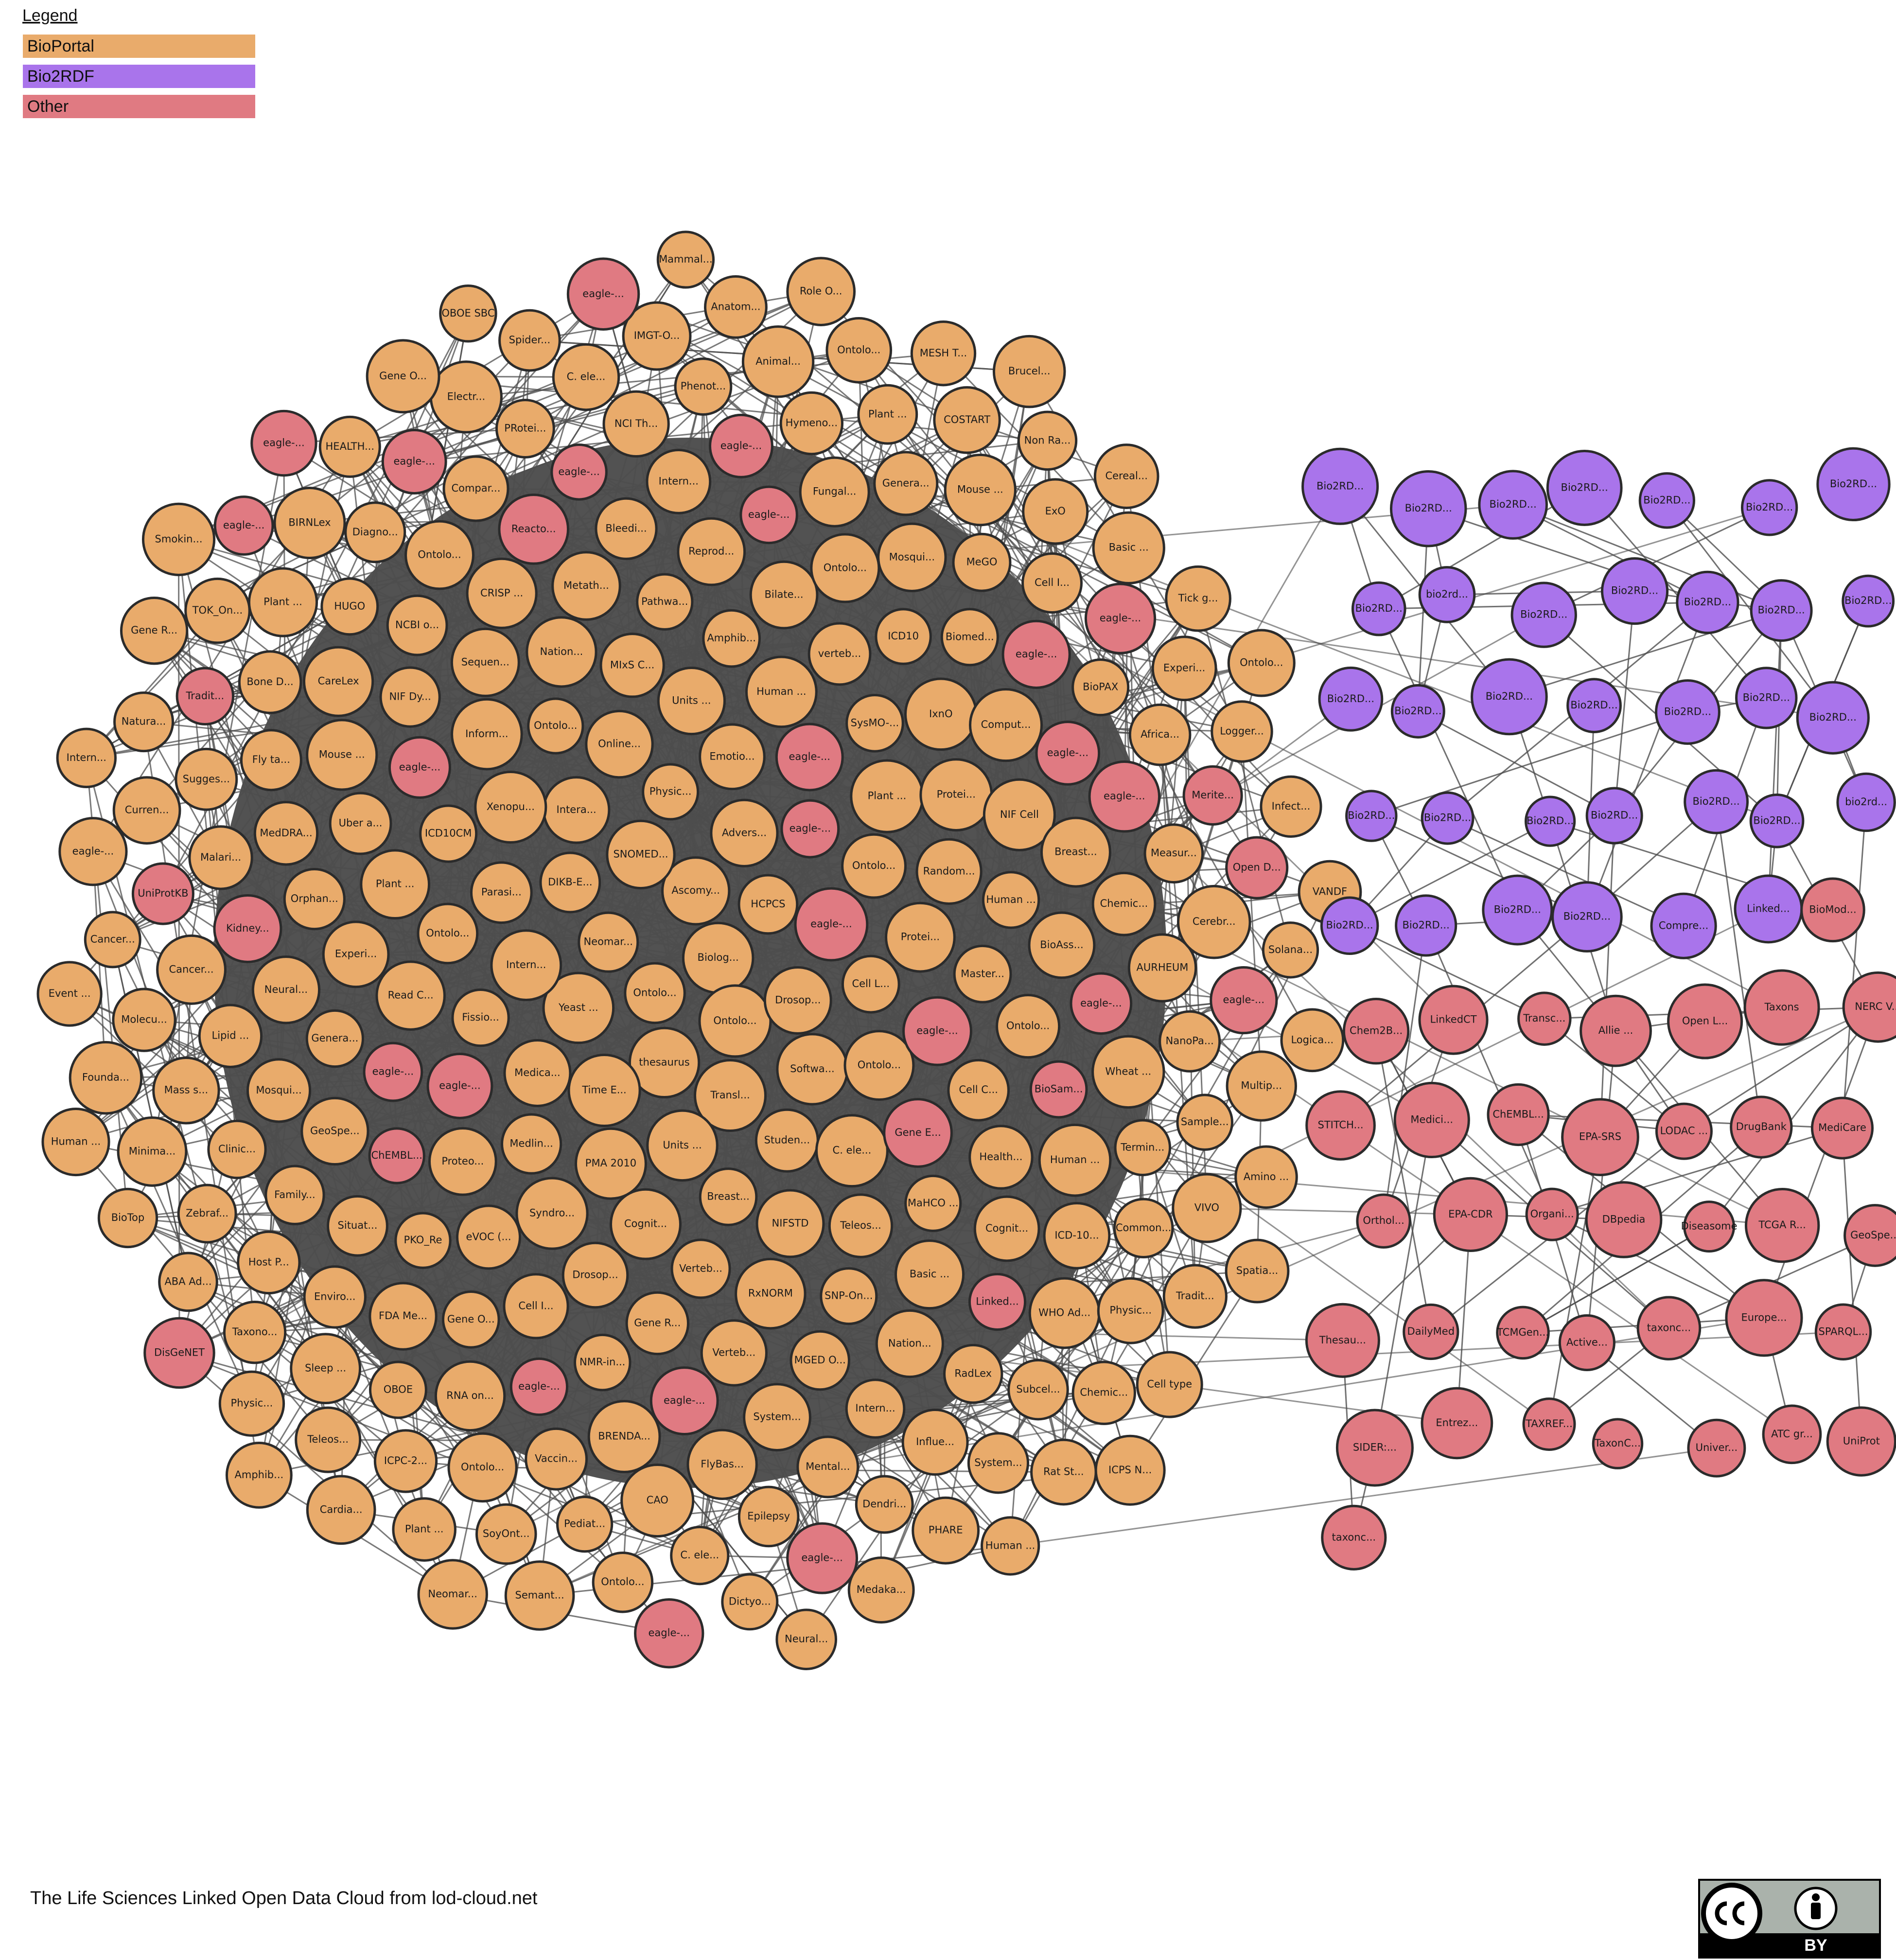  What do you see at coordinates (946, 1531) in the screenshot?
I see `node: PHARE` at bounding box center [946, 1531].